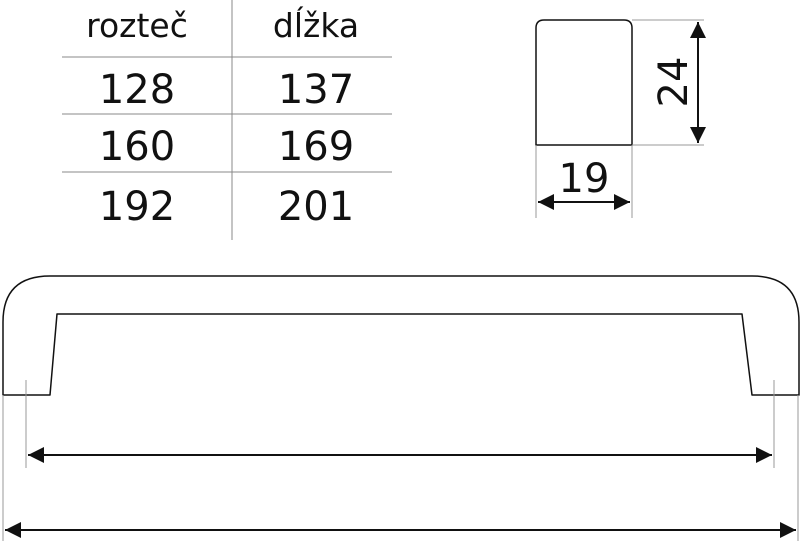  Describe the element at coordinates (316, 90) in the screenshot. I see `table-cell-length: 137` at that location.